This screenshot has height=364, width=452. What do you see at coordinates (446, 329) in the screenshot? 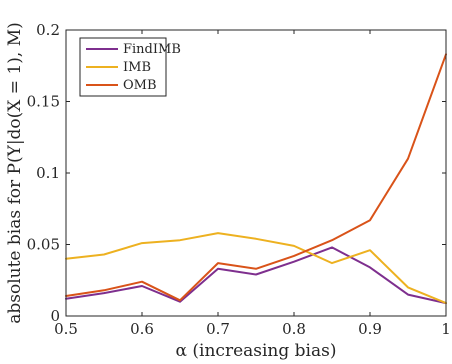
I see `x-tick-label: 1` at bounding box center [446, 329].